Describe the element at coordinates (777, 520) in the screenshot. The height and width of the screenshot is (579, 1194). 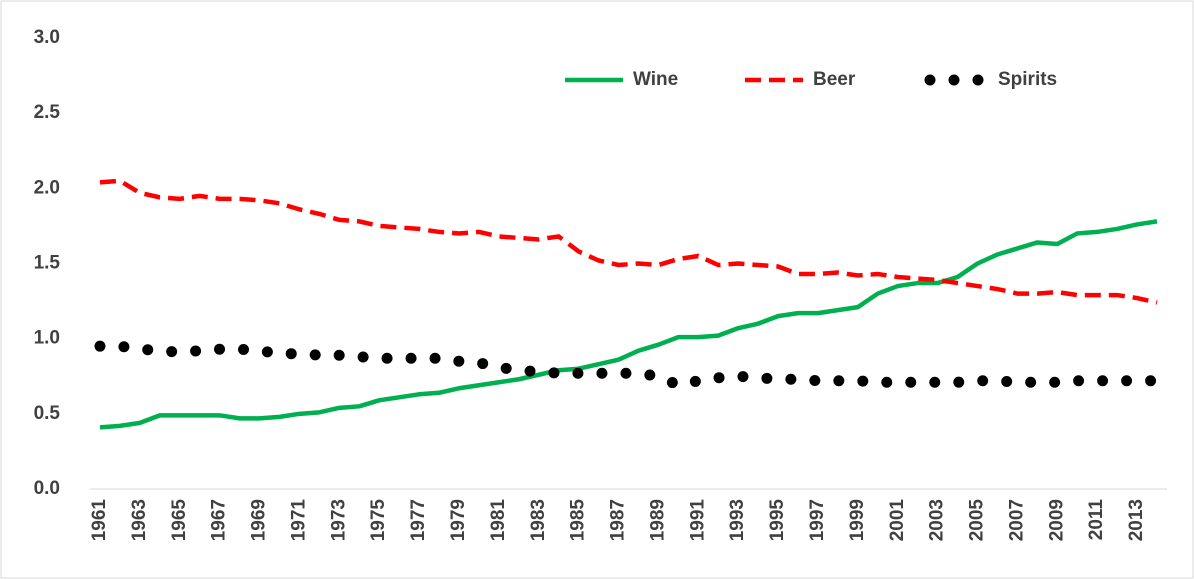
I see `x-tick-label: 1995` at that location.